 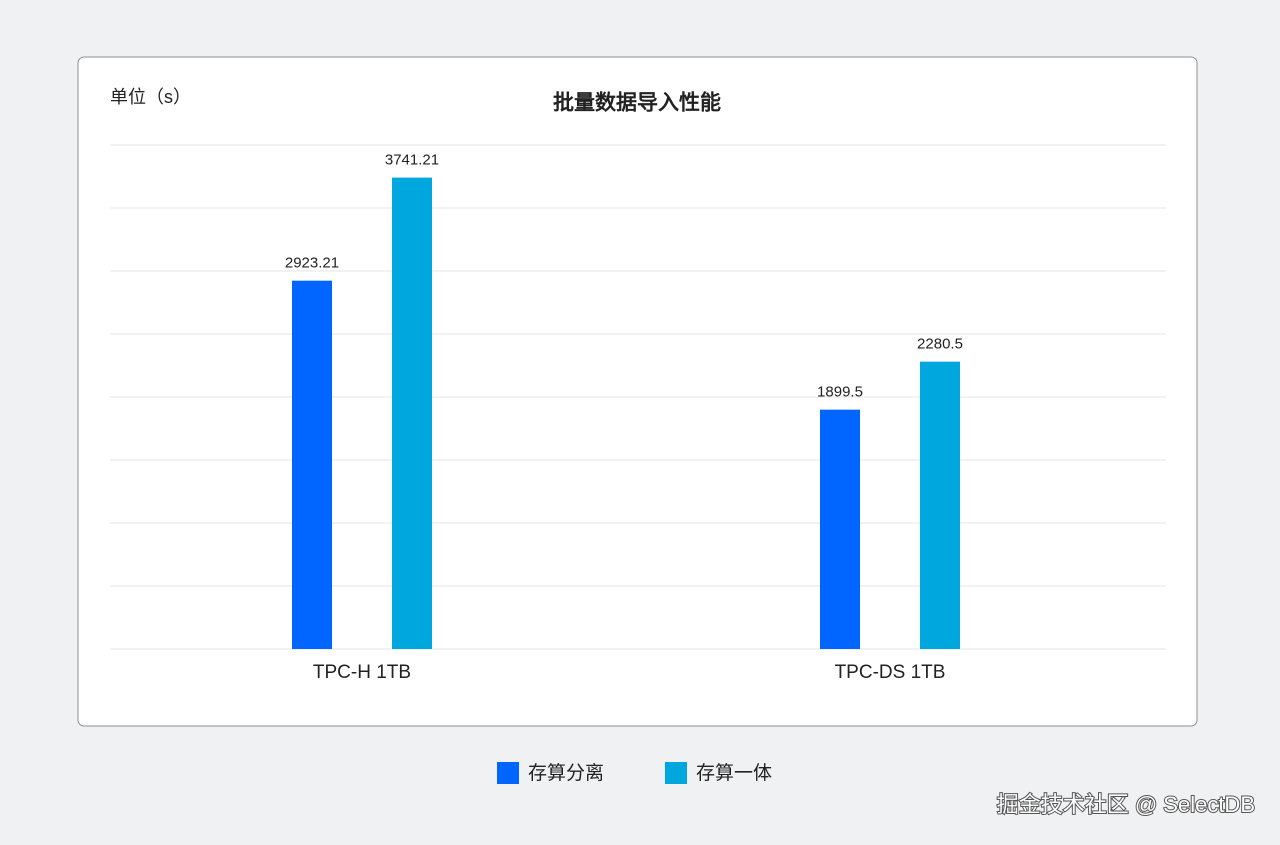 What do you see at coordinates (734, 773) in the screenshot?
I see `legend-label: 存算一体` at bounding box center [734, 773].